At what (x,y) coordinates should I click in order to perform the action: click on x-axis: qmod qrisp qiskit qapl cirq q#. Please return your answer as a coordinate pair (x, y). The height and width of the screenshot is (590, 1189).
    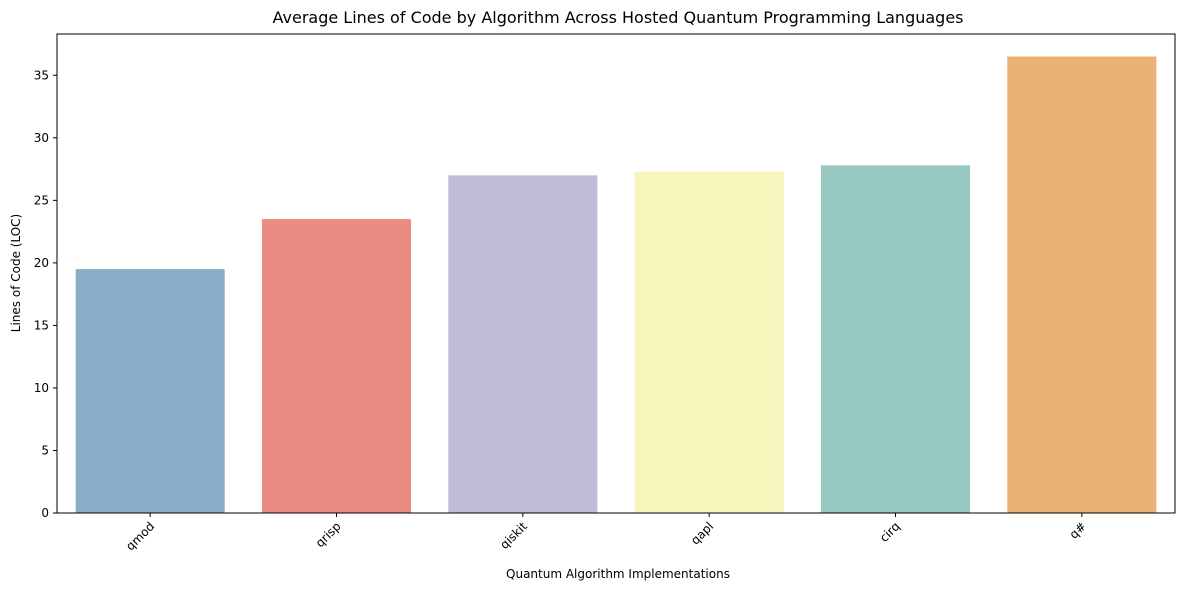
    Looking at the image, I should click on (606, 533).